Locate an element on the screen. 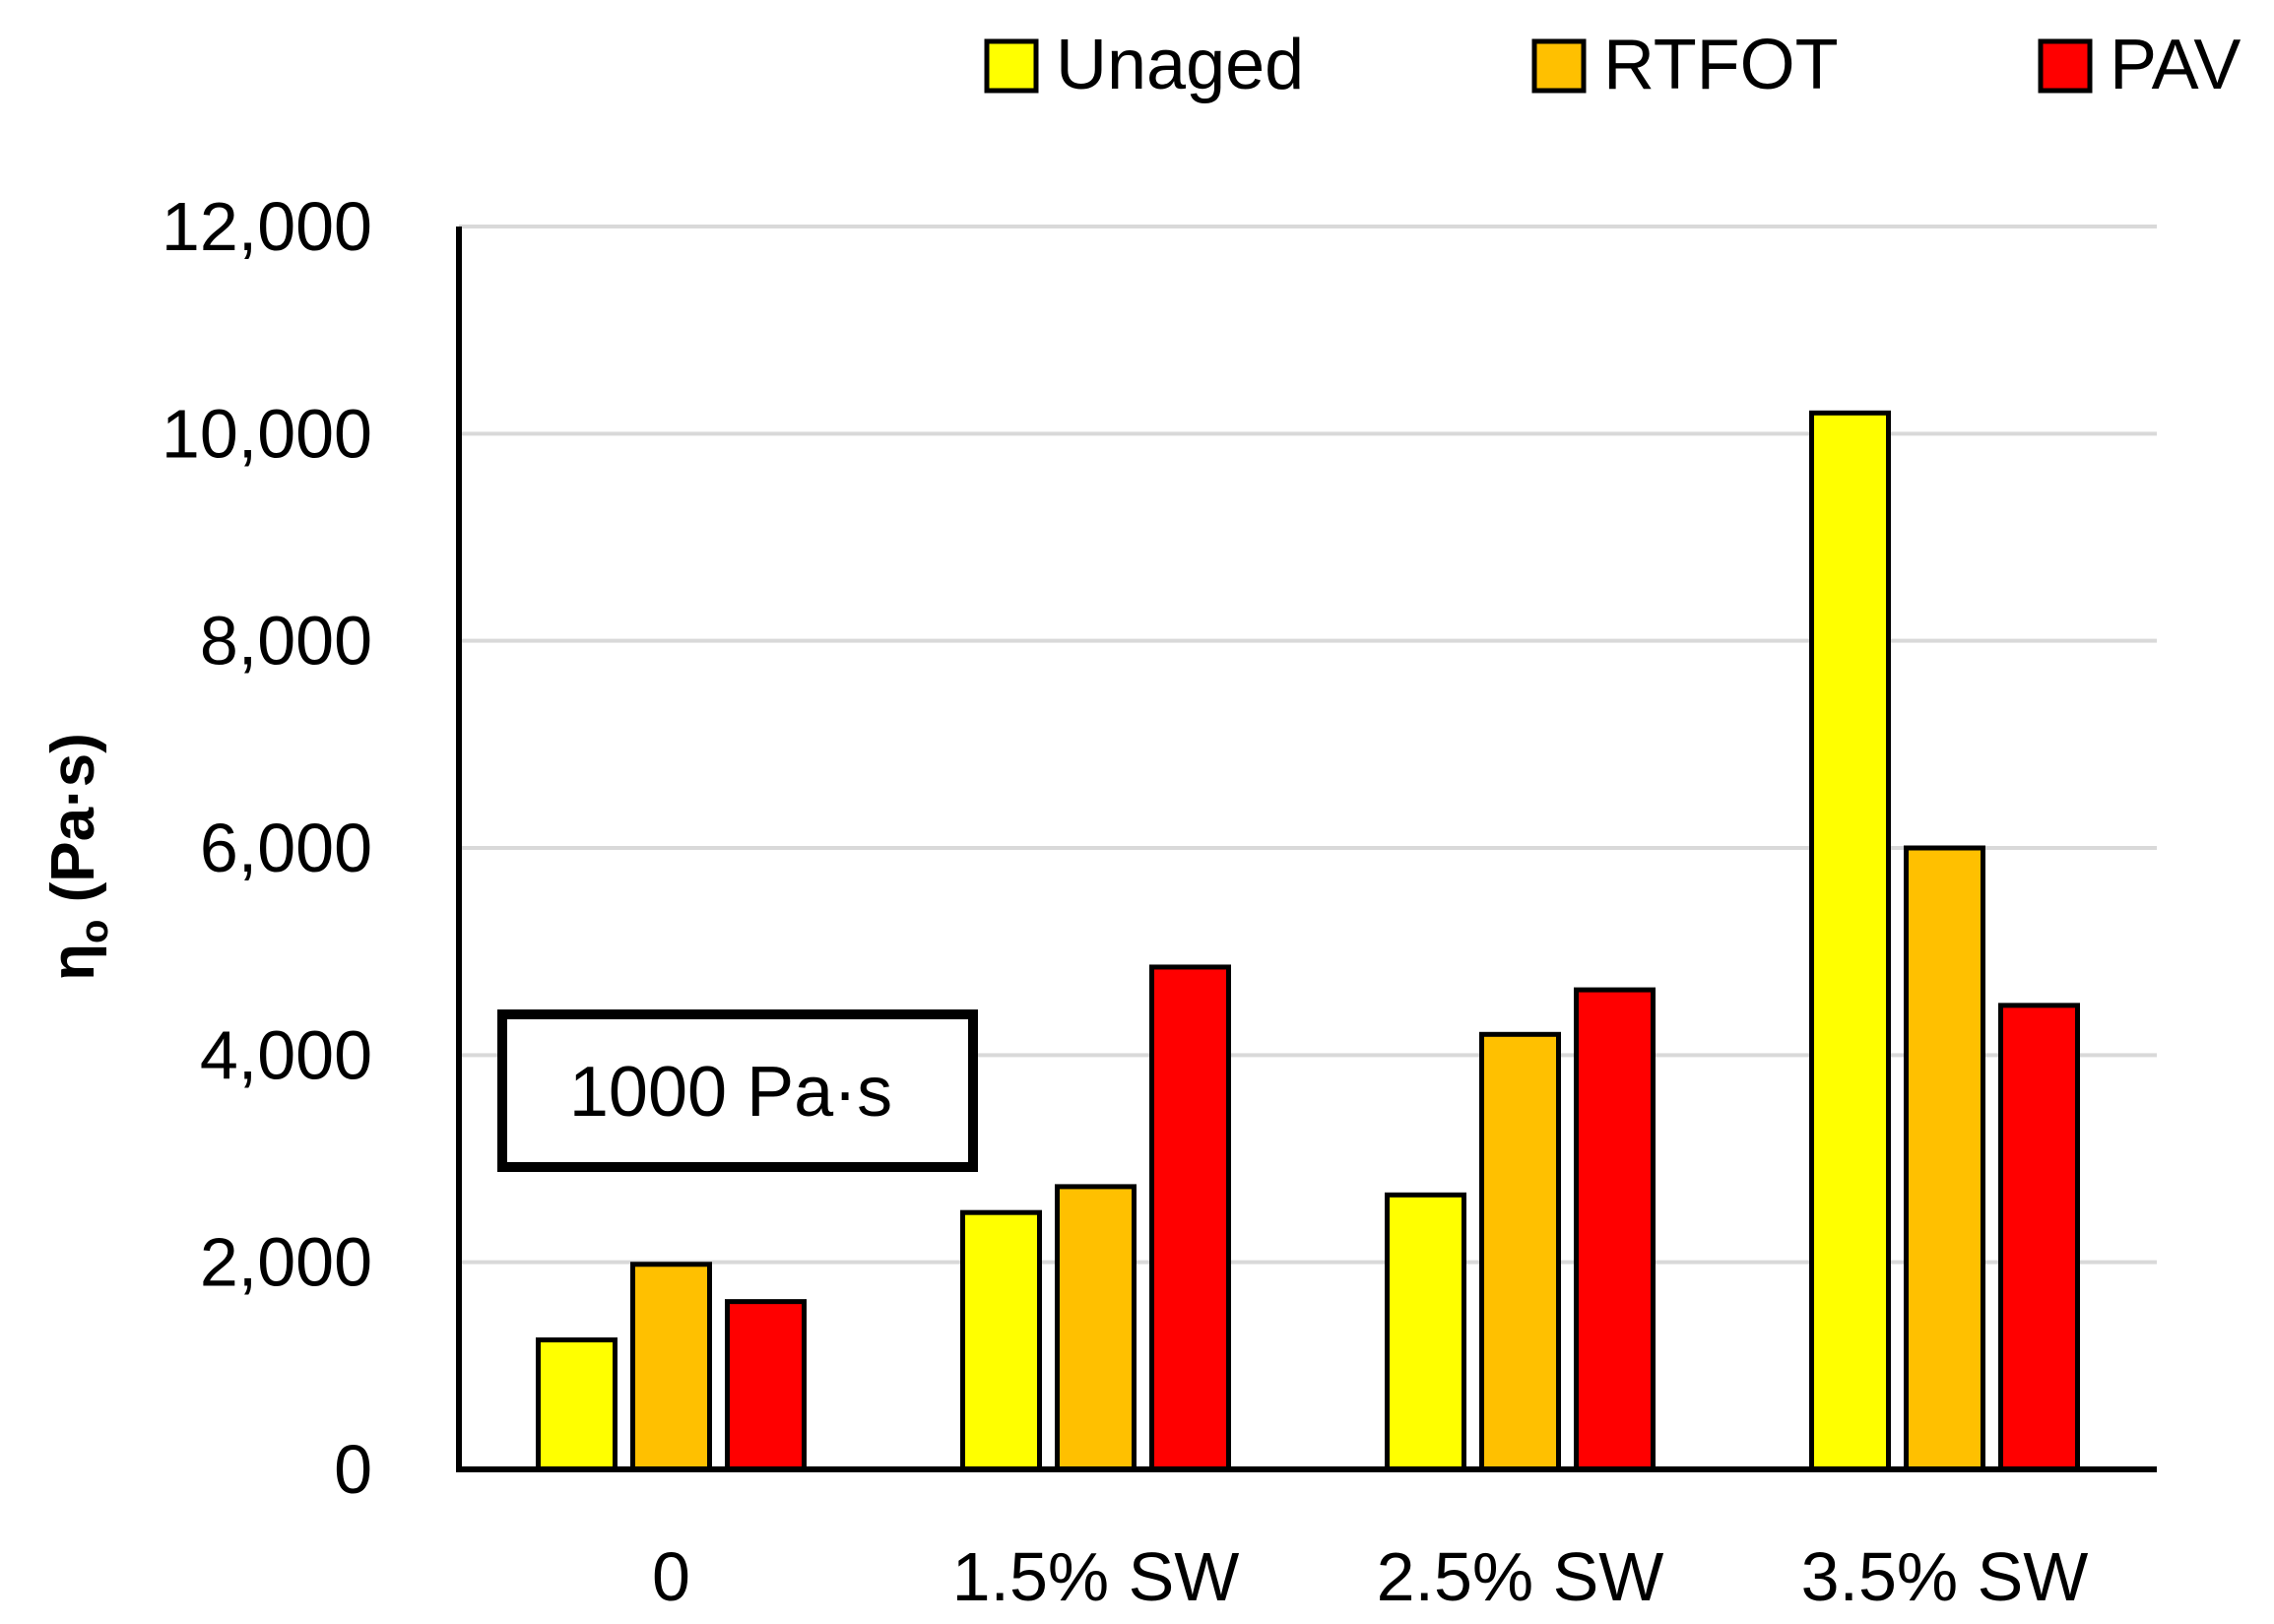 This screenshot has width=2274, height=1624. y-axis-label-eta: η is located at coordinates (73, 962).